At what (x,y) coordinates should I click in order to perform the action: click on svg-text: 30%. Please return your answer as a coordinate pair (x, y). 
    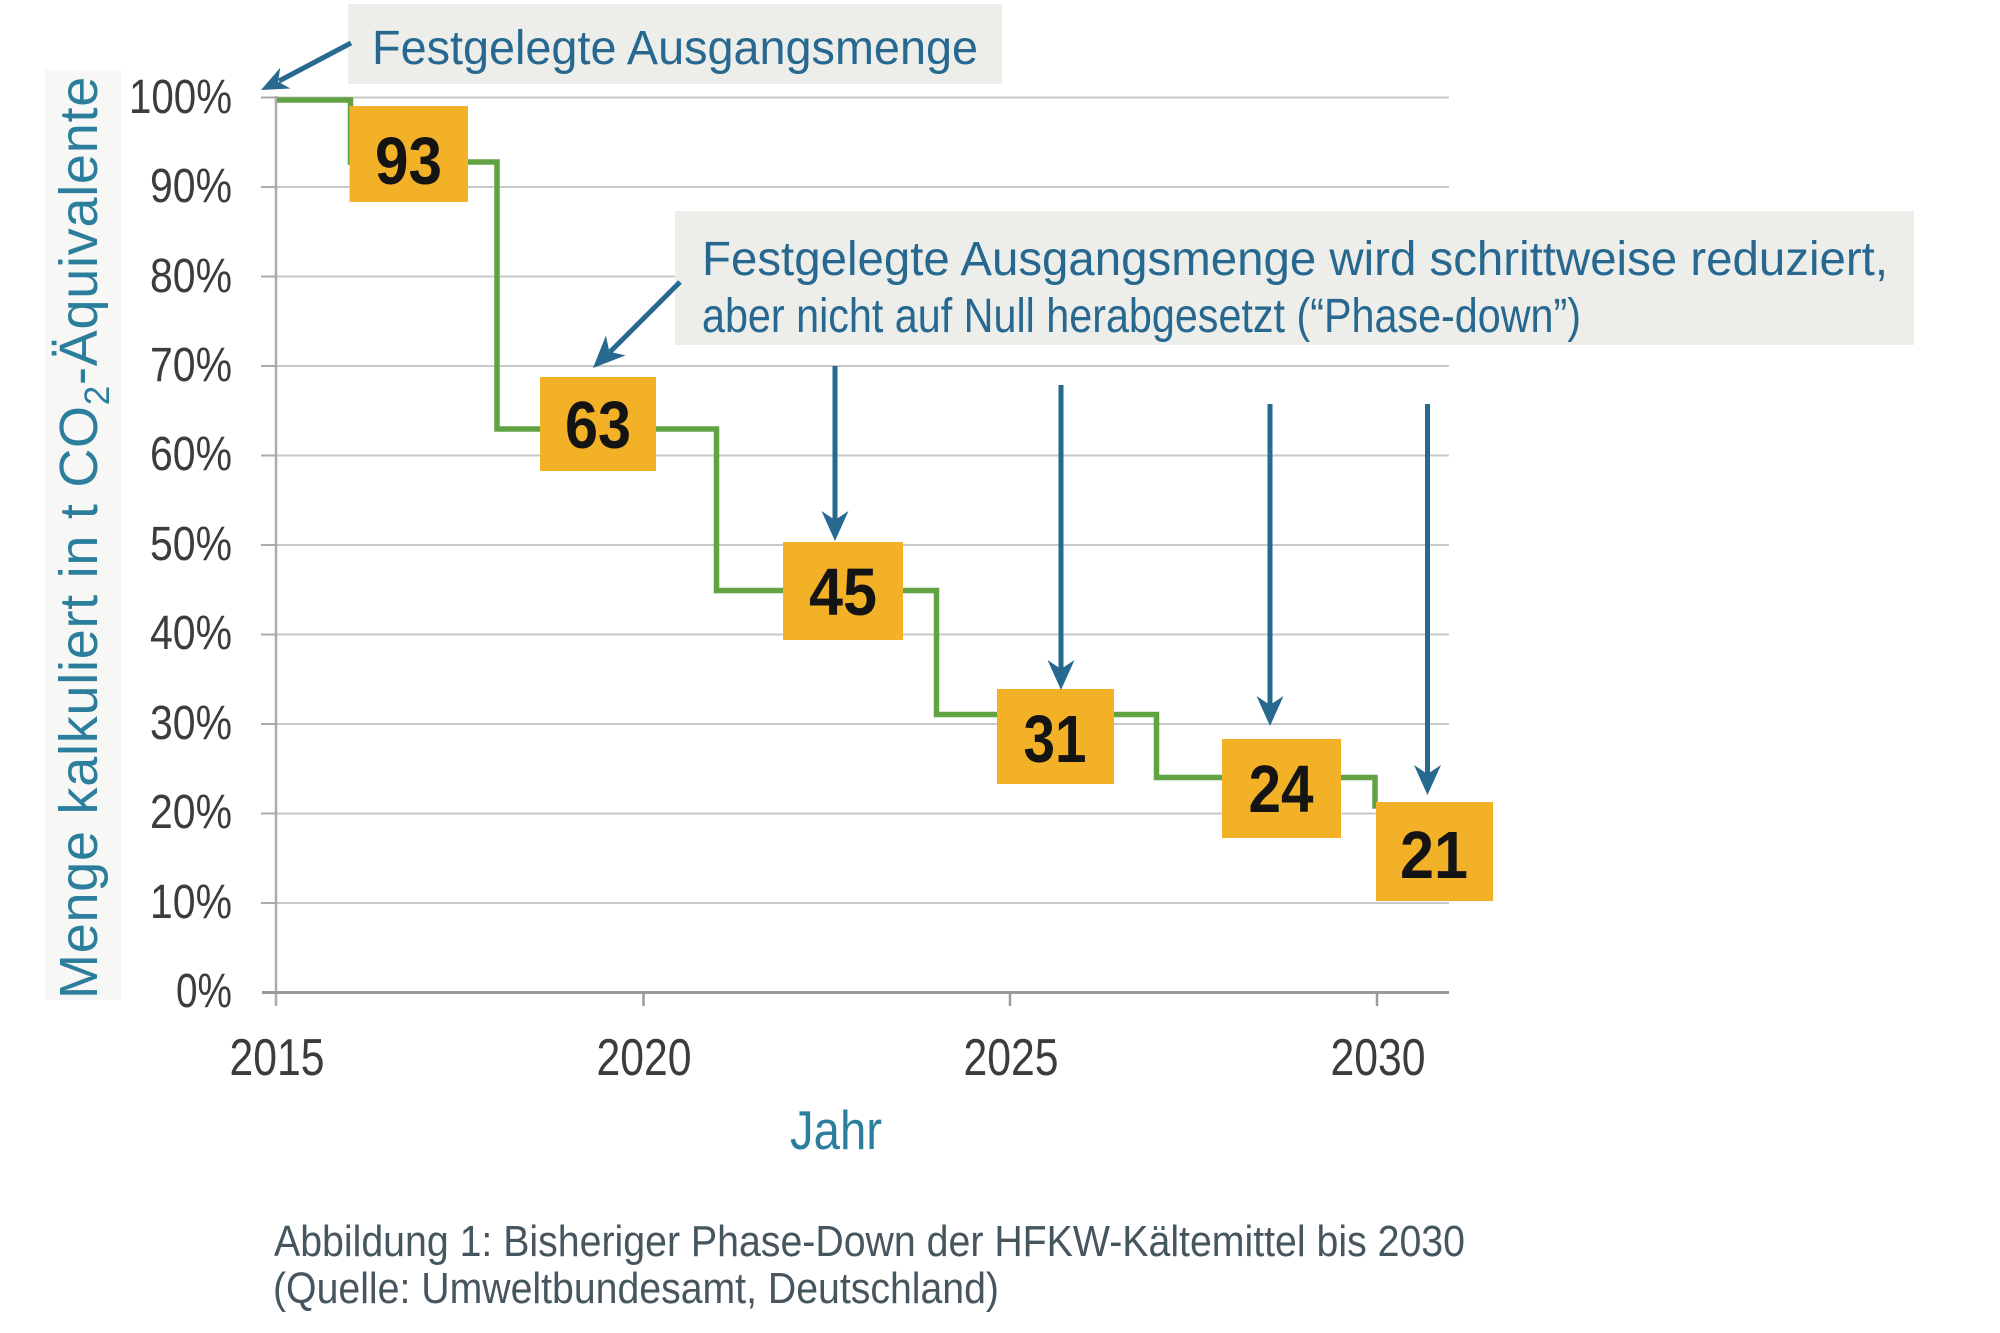
    Looking at the image, I should click on (191, 723).